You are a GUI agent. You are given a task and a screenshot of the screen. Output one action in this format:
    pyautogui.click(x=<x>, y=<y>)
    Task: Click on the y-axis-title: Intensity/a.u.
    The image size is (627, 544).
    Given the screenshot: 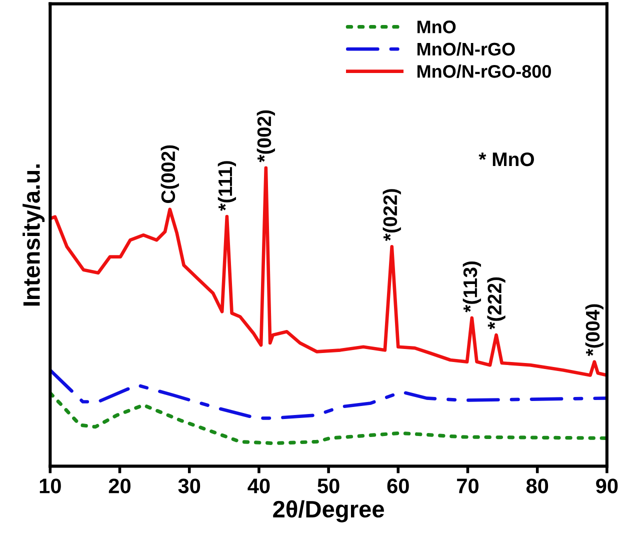 What is the action you would take?
    pyautogui.click(x=33, y=235)
    